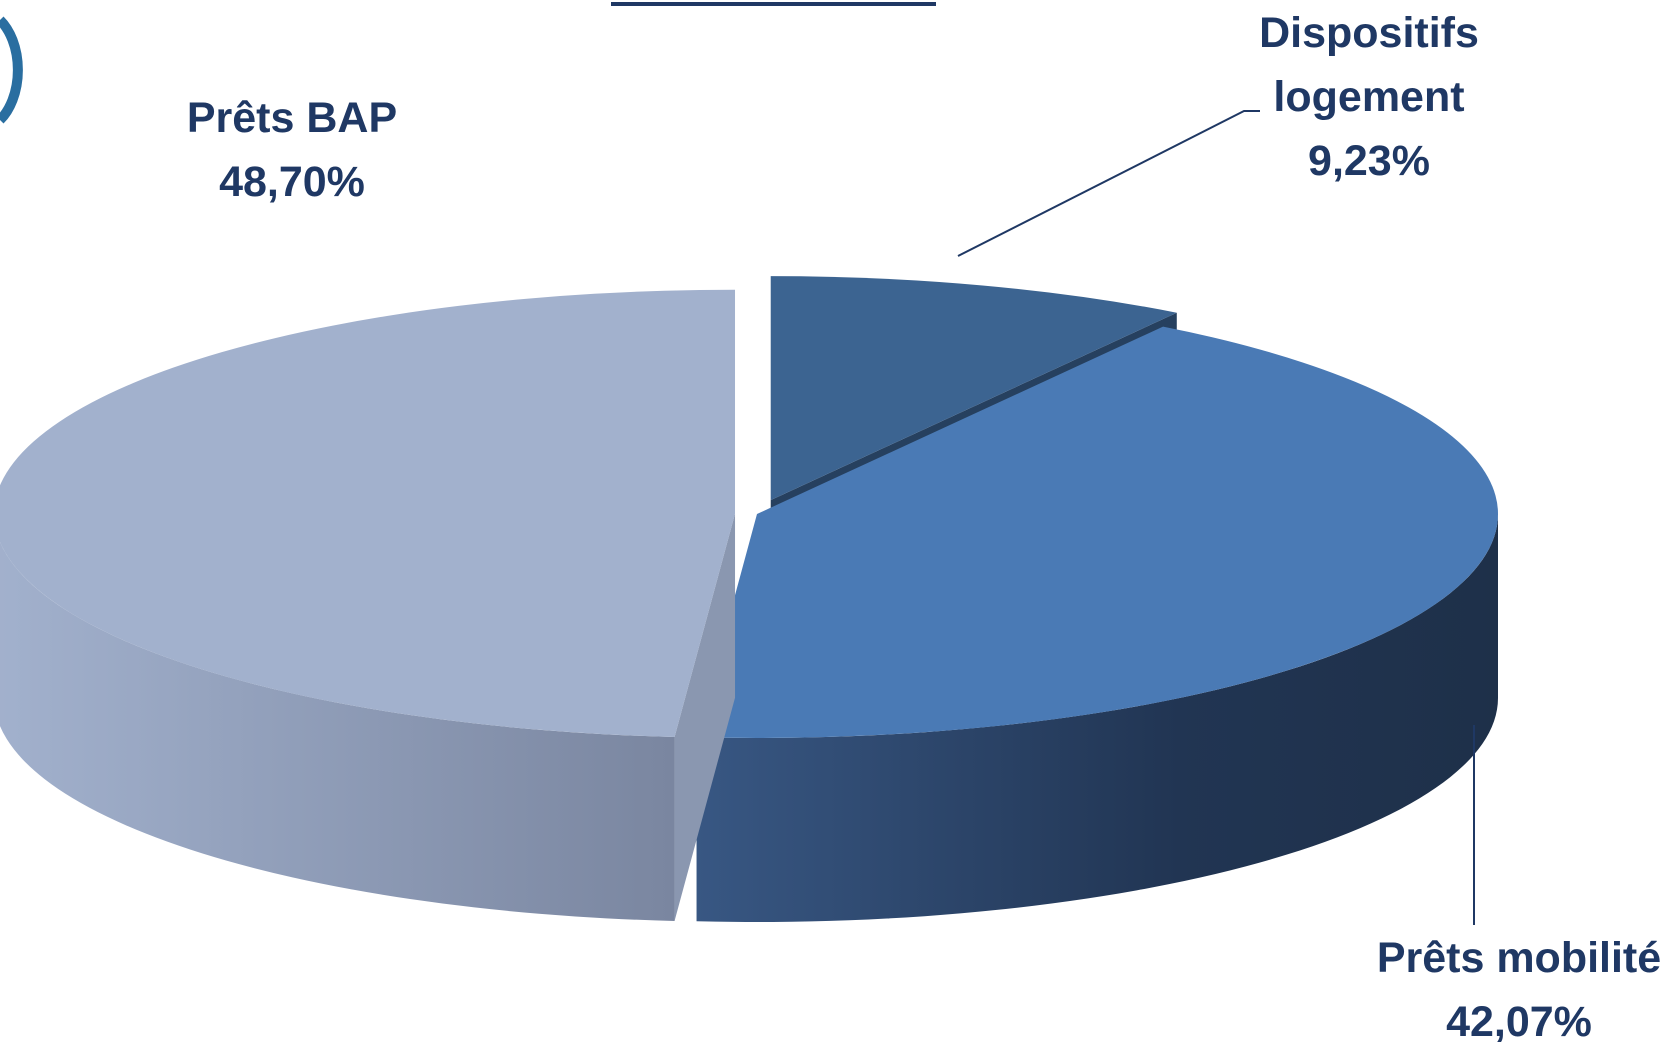  Describe the element at coordinates (1369, 161) in the screenshot. I see `value-label: 9,23%` at that location.